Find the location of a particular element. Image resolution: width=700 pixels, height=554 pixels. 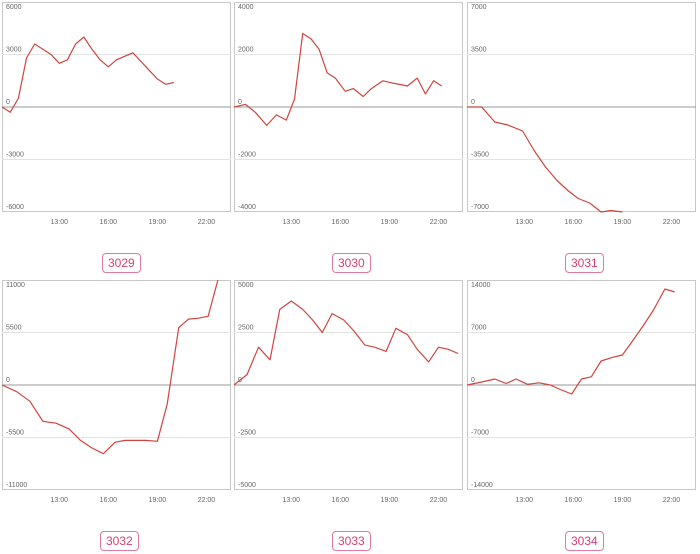

y-tick-label: -11000 is located at coordinates (16, 485).